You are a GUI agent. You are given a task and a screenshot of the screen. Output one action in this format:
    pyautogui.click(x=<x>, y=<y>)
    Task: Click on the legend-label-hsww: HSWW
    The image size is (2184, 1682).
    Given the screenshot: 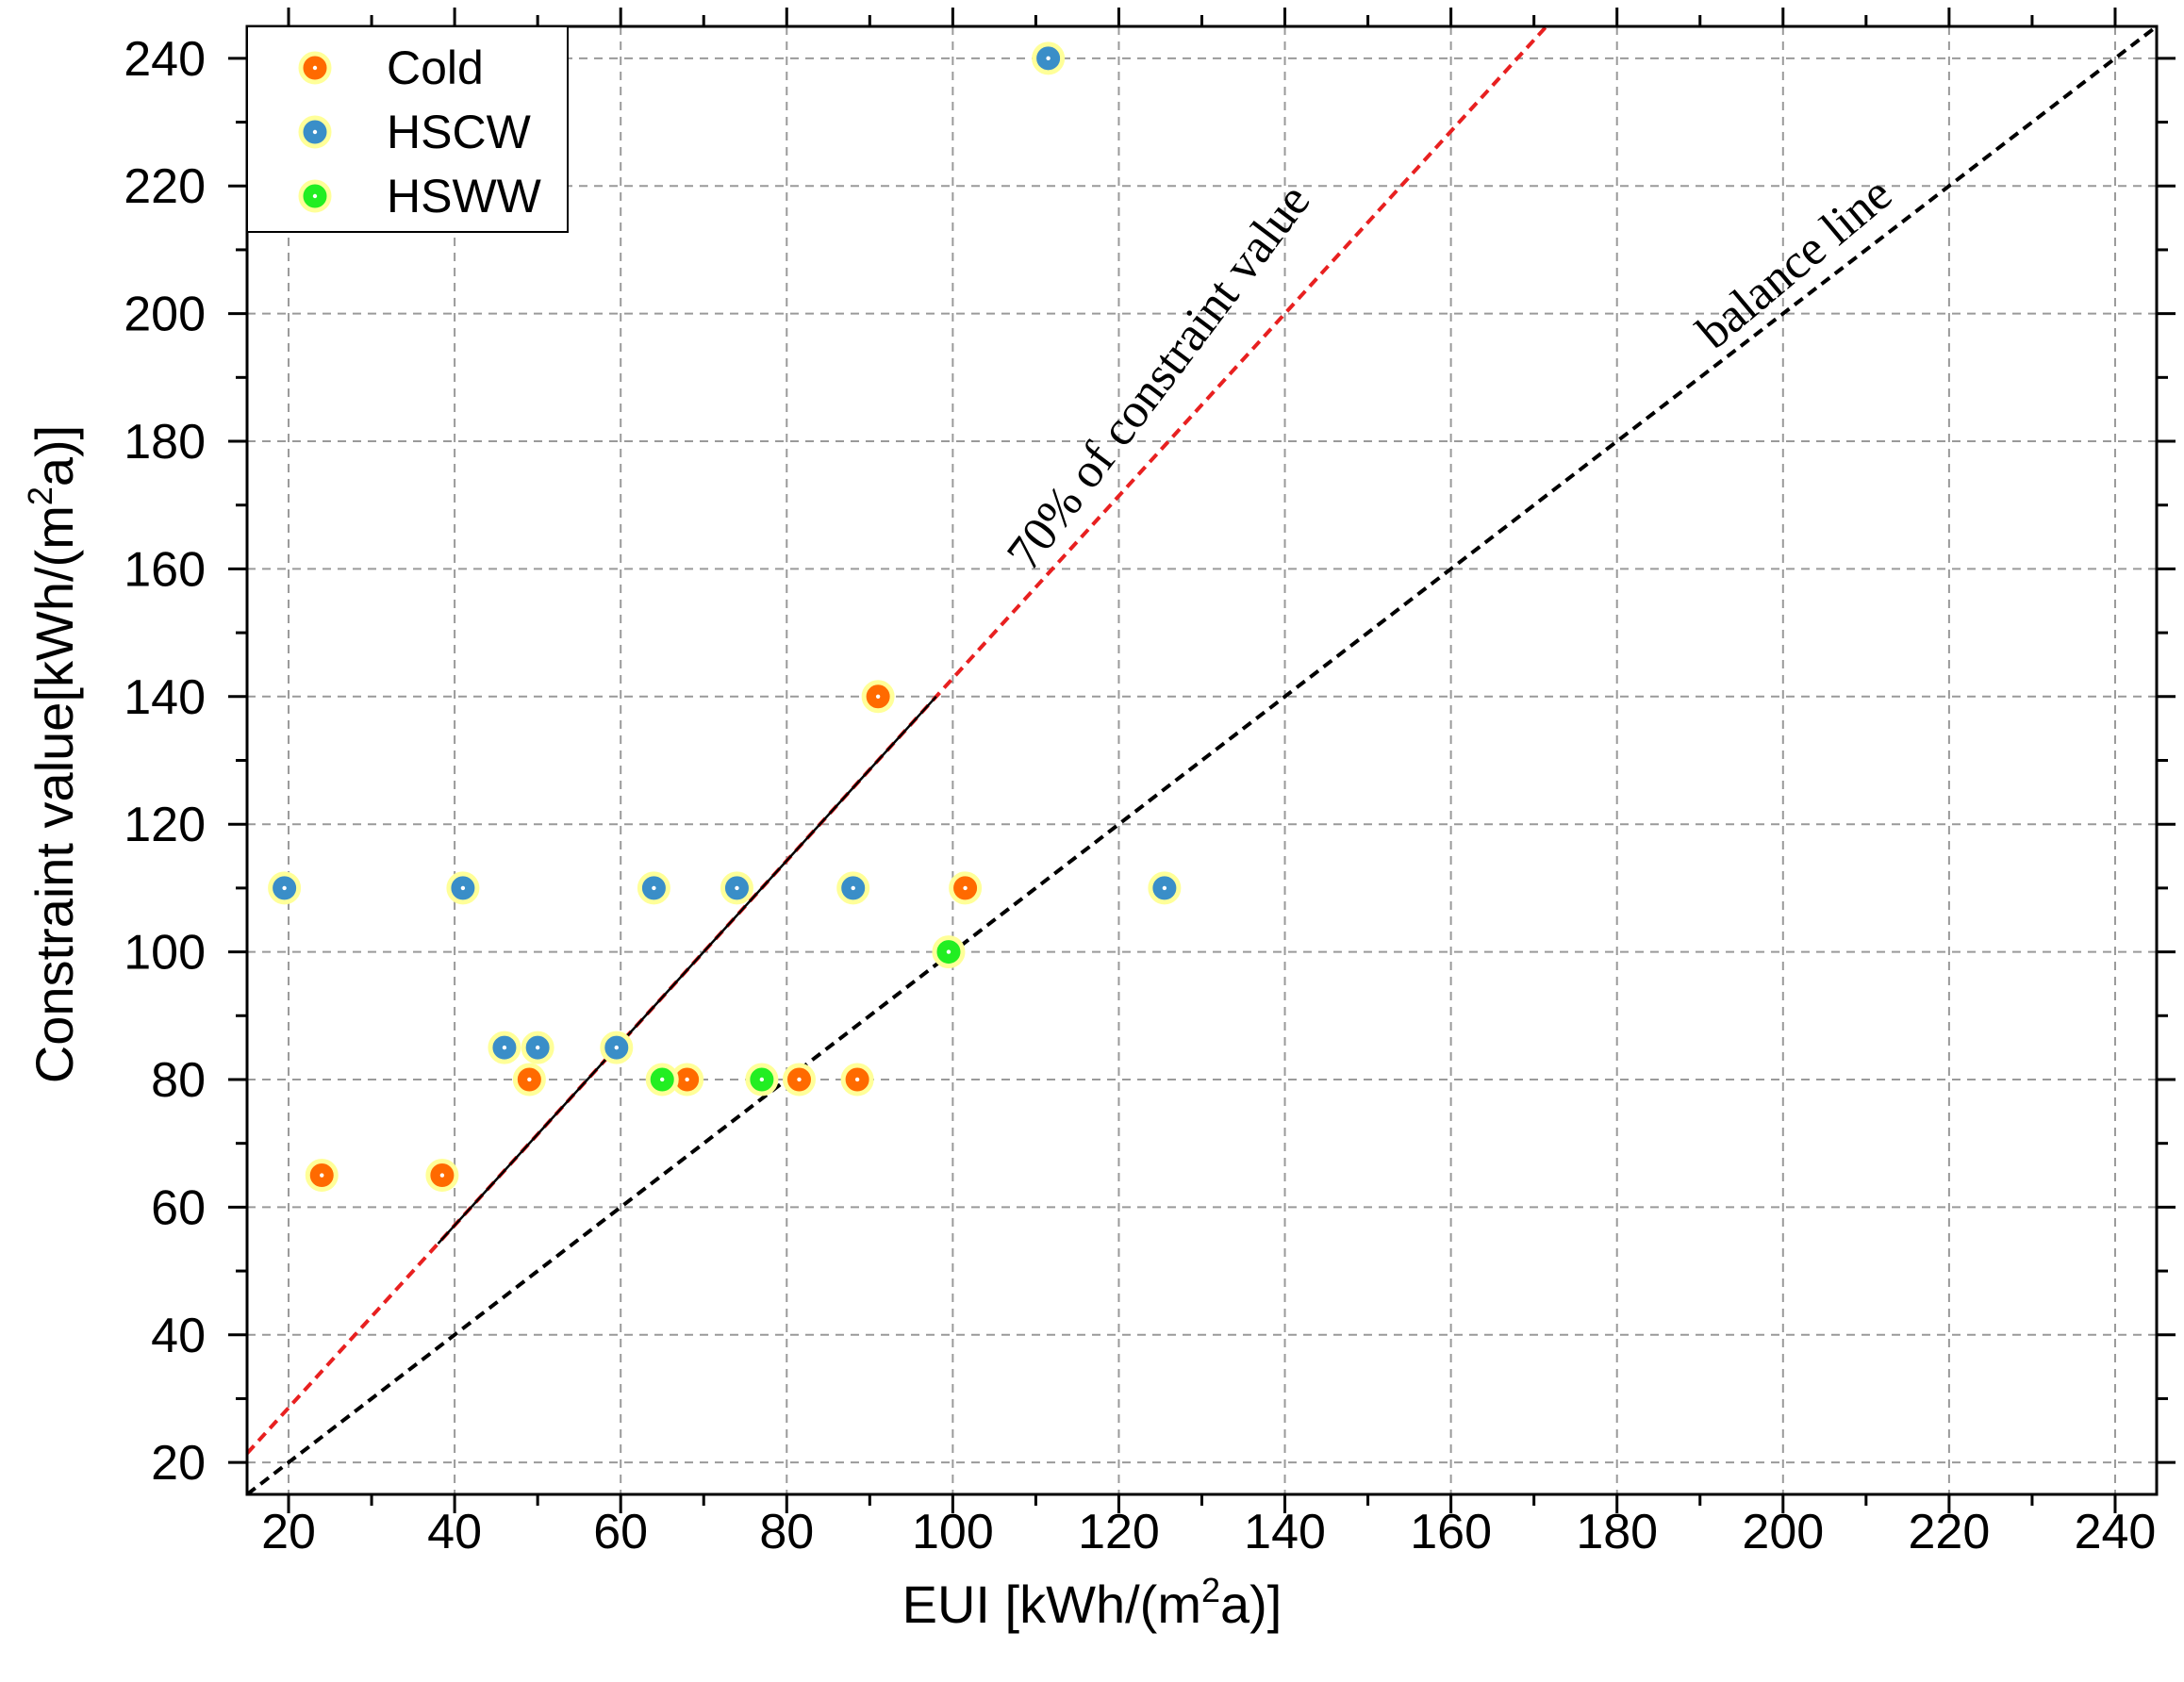 What is the action you would take?
    pyautogui.click(x=464, y=196)
    